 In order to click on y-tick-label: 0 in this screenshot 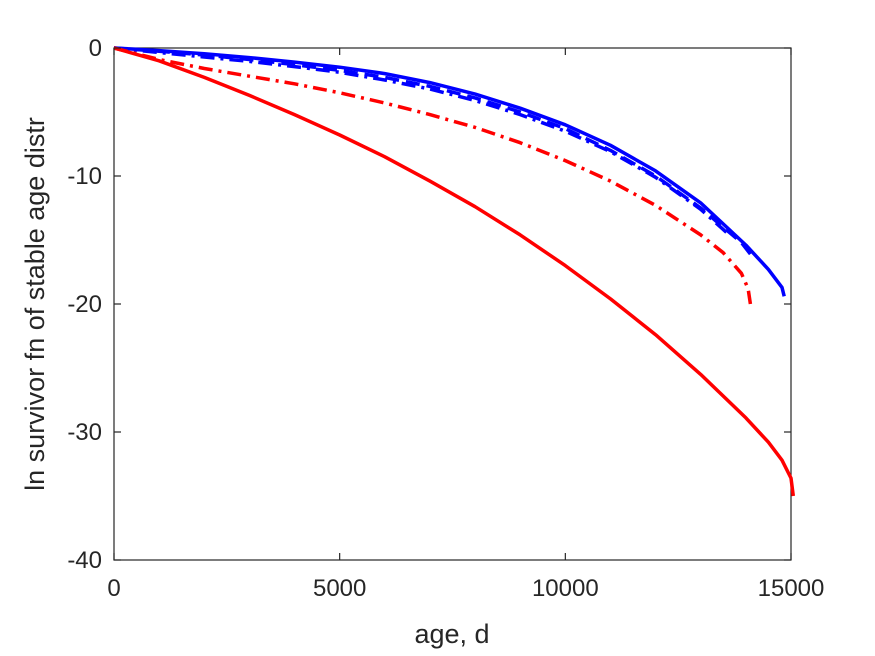, I will do `click(95, 48)`.